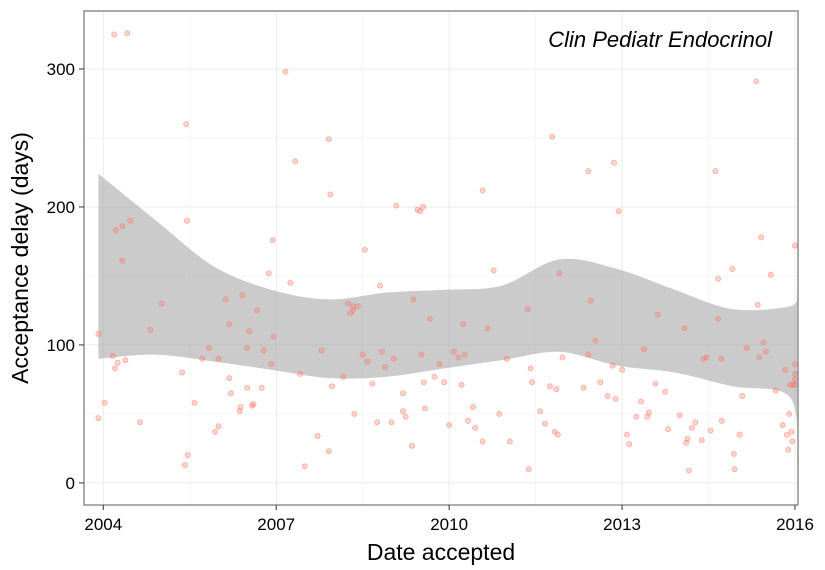  Describe the element at coordinates (441, 552) in the screenshot. I see `x-axis-title: Date accepted` at that location.